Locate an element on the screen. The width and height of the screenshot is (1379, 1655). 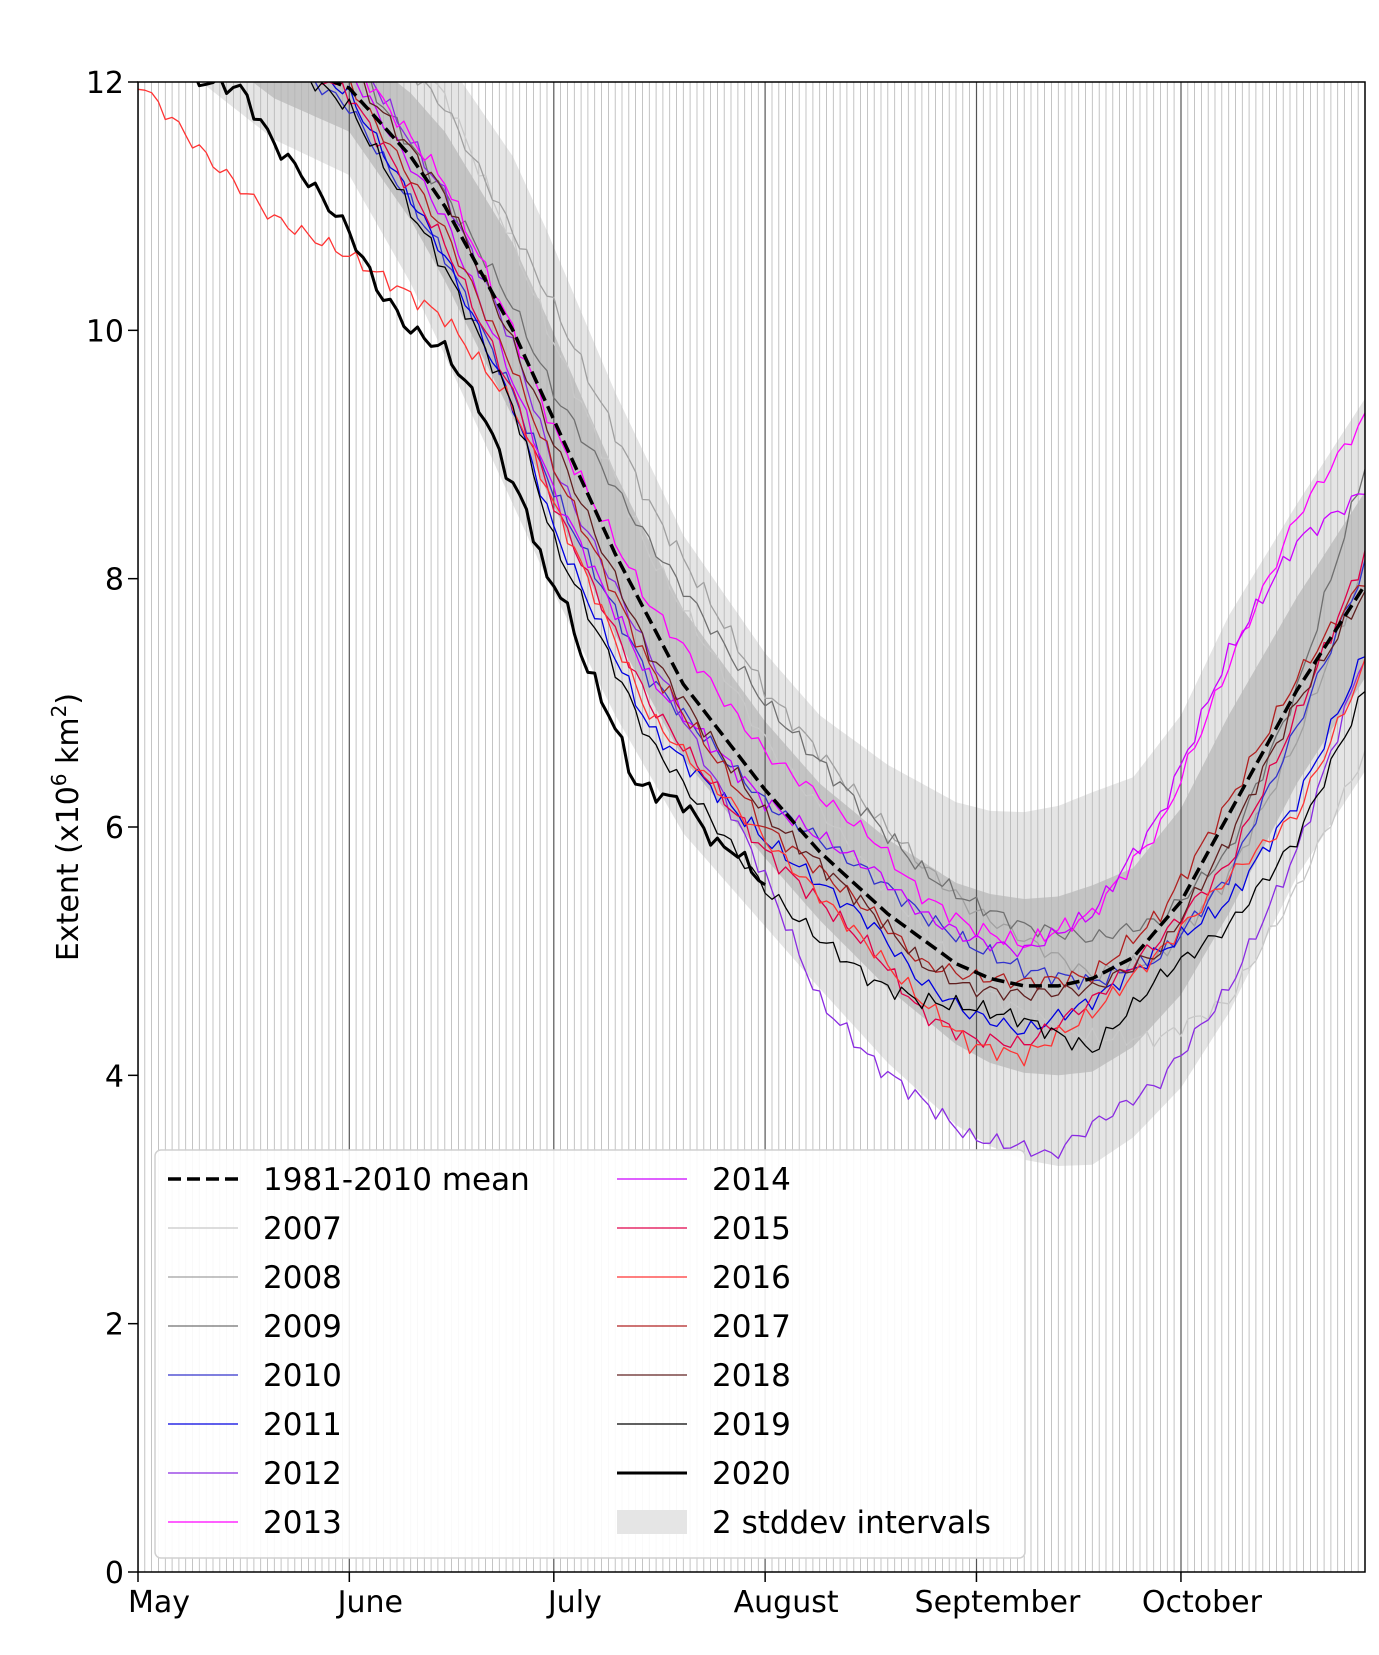
y-tick-label: 10 is located at coordinates (105, 331).